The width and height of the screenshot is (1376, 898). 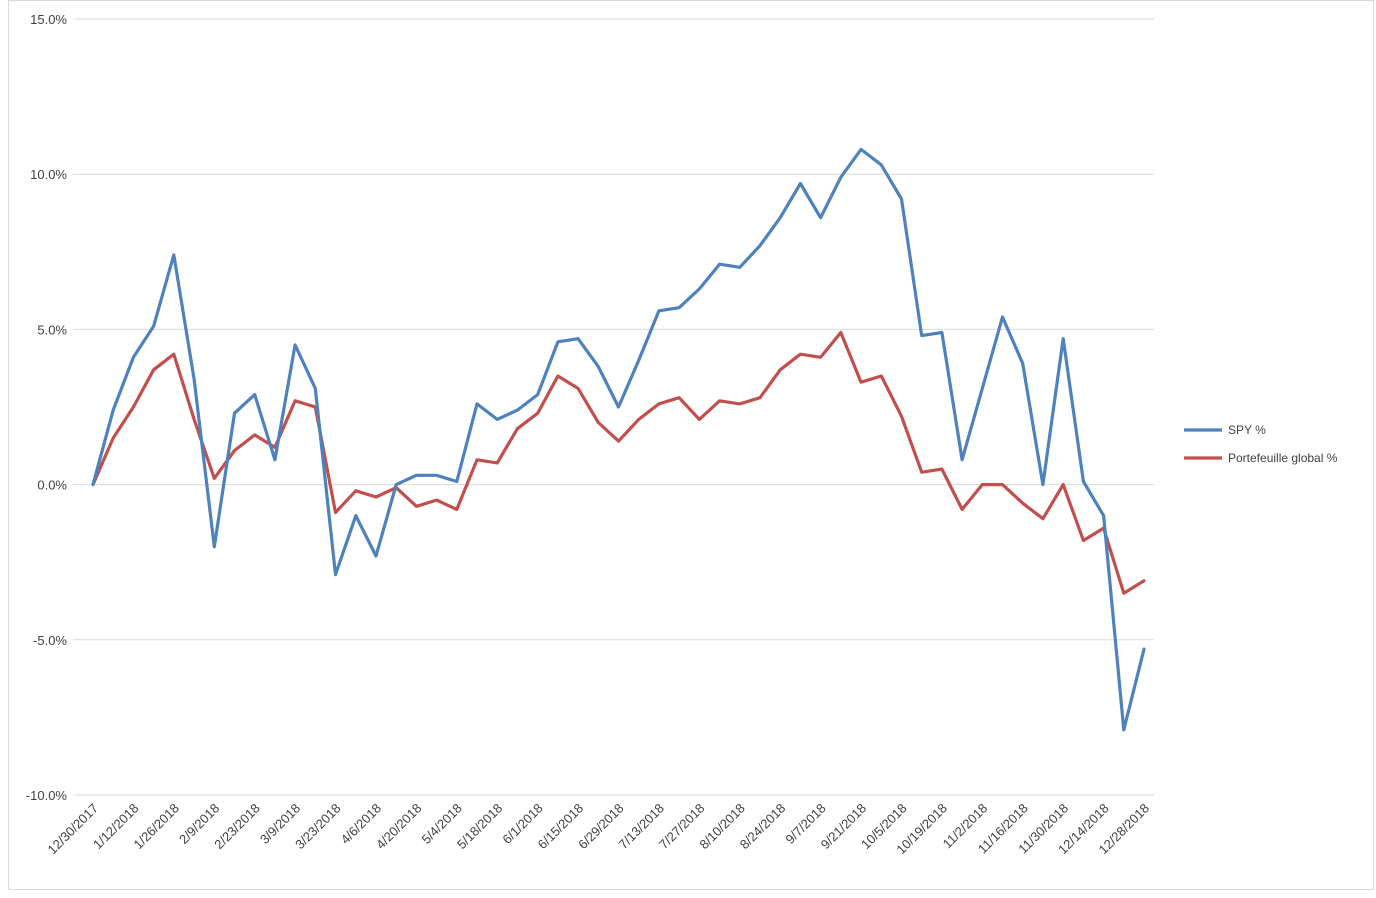 What do you see at coordinates (52, 485) in the screenshot?
I see `y-tick-label: 0.0%` at bounding box center [52, 485].